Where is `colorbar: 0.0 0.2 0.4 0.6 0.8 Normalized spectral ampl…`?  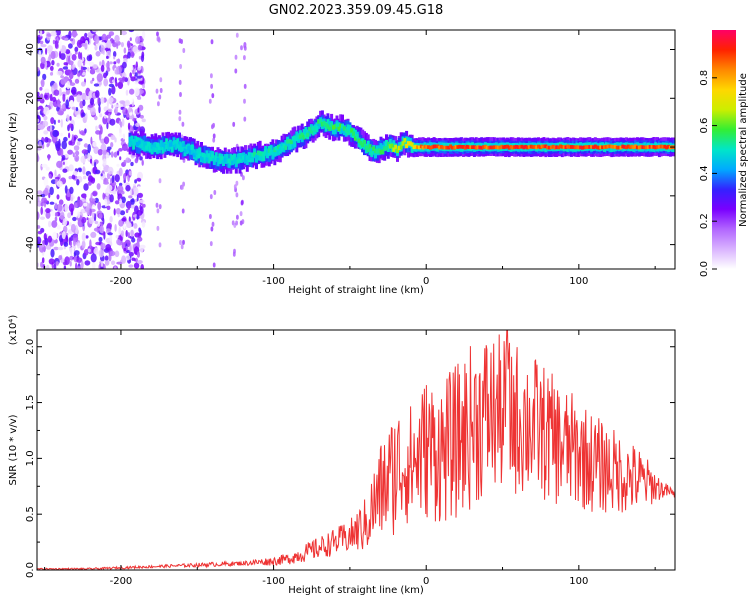
colorbar: 0.0 0.2 0.4 0.6 0.8 Normalized spectral ampl… is located at coordinates (724, 153).